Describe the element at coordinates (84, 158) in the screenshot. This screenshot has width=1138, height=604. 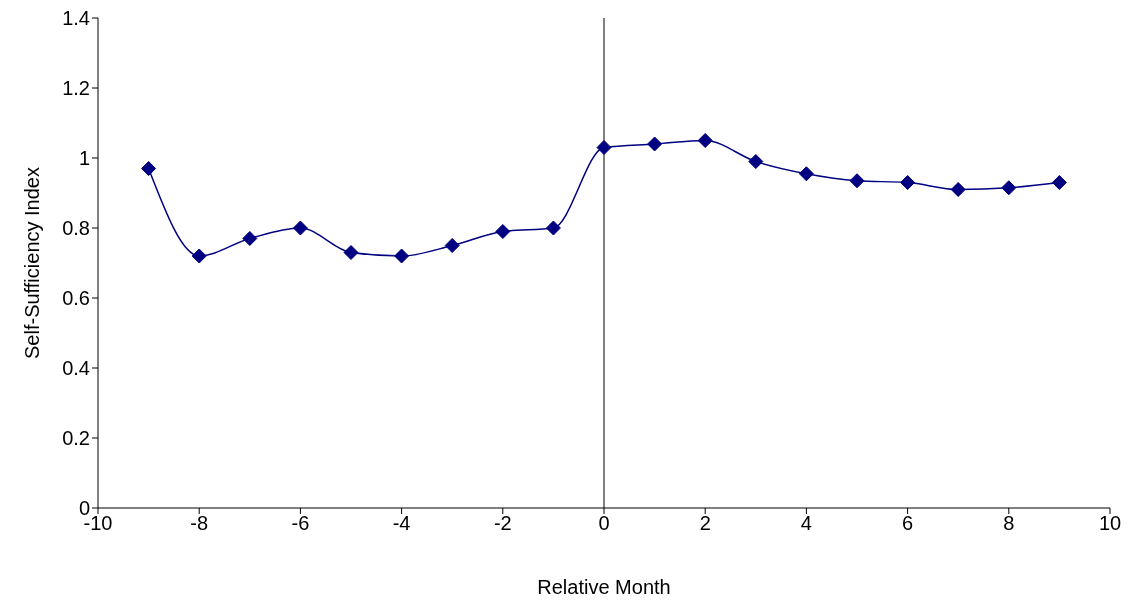
I see `y-tick-label: 1` at that location.